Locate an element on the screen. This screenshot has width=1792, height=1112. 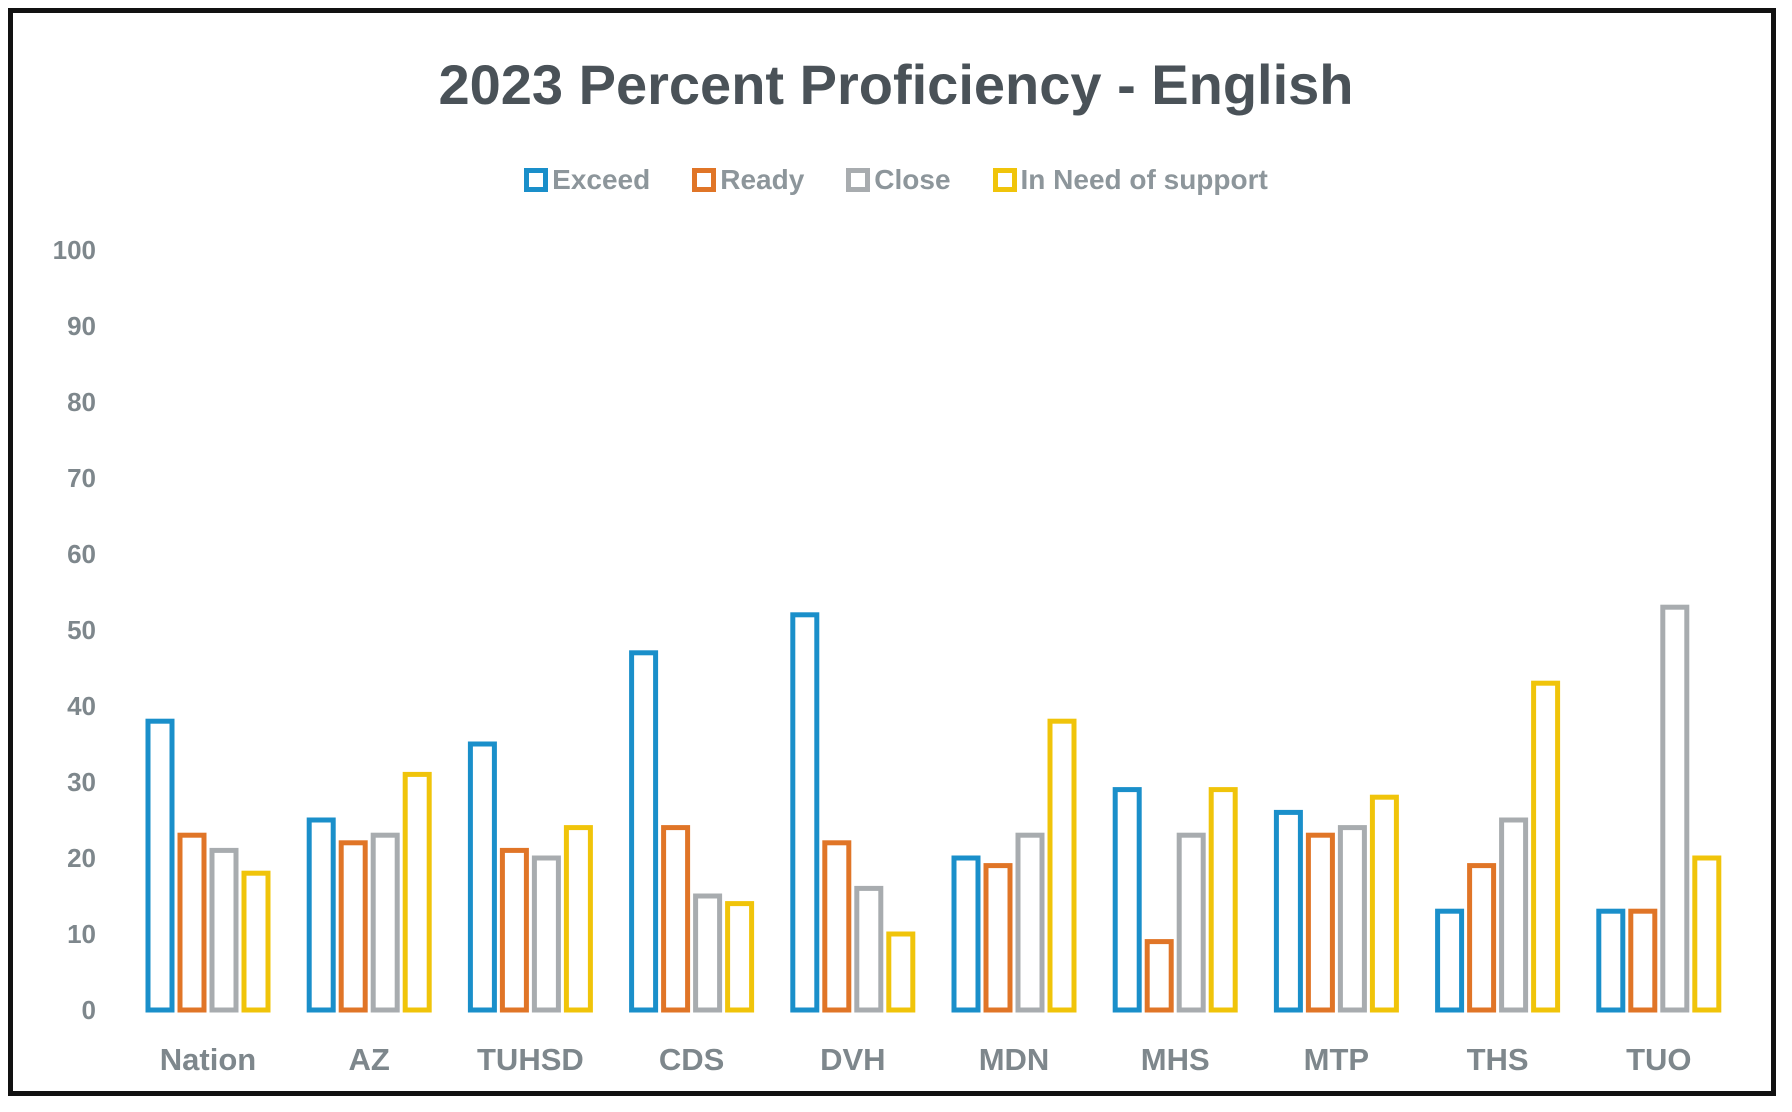
bar-ths-in-need-of-support is located at coordinates (1546, 846).